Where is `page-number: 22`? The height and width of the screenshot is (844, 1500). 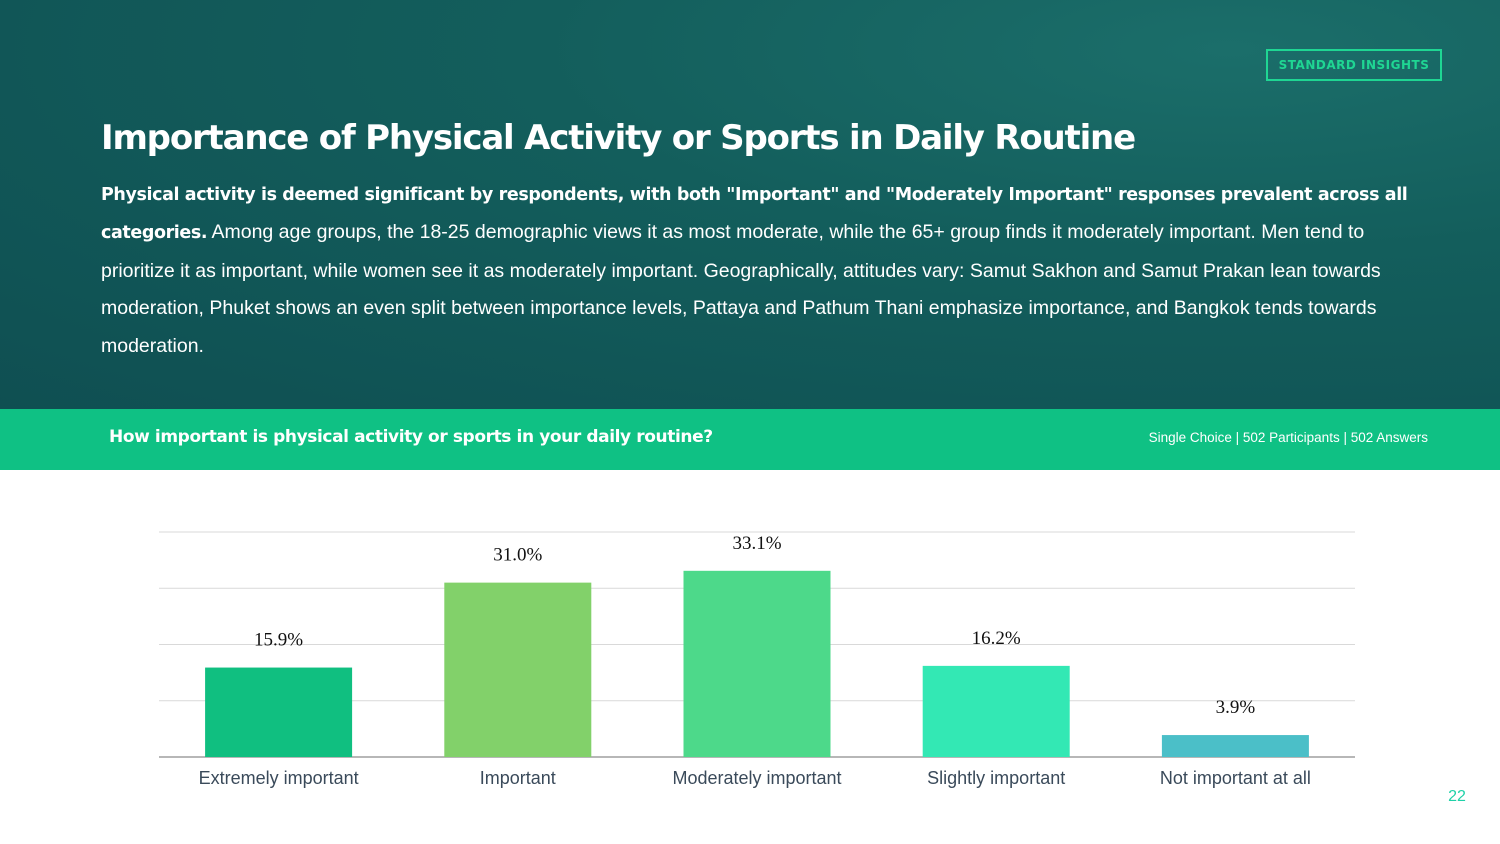
page-number: 22 is located at coordinates (1457, 796).